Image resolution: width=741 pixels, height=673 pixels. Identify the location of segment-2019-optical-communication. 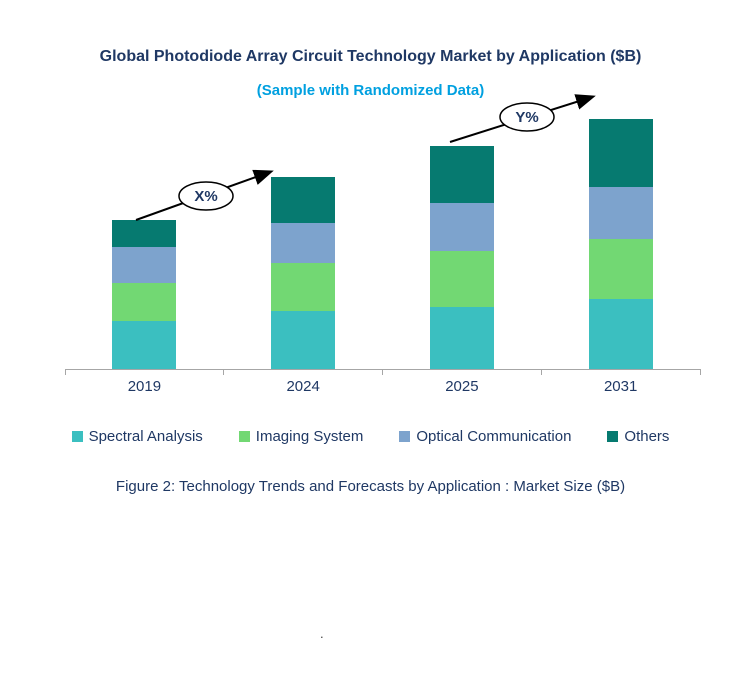
(144, 264).